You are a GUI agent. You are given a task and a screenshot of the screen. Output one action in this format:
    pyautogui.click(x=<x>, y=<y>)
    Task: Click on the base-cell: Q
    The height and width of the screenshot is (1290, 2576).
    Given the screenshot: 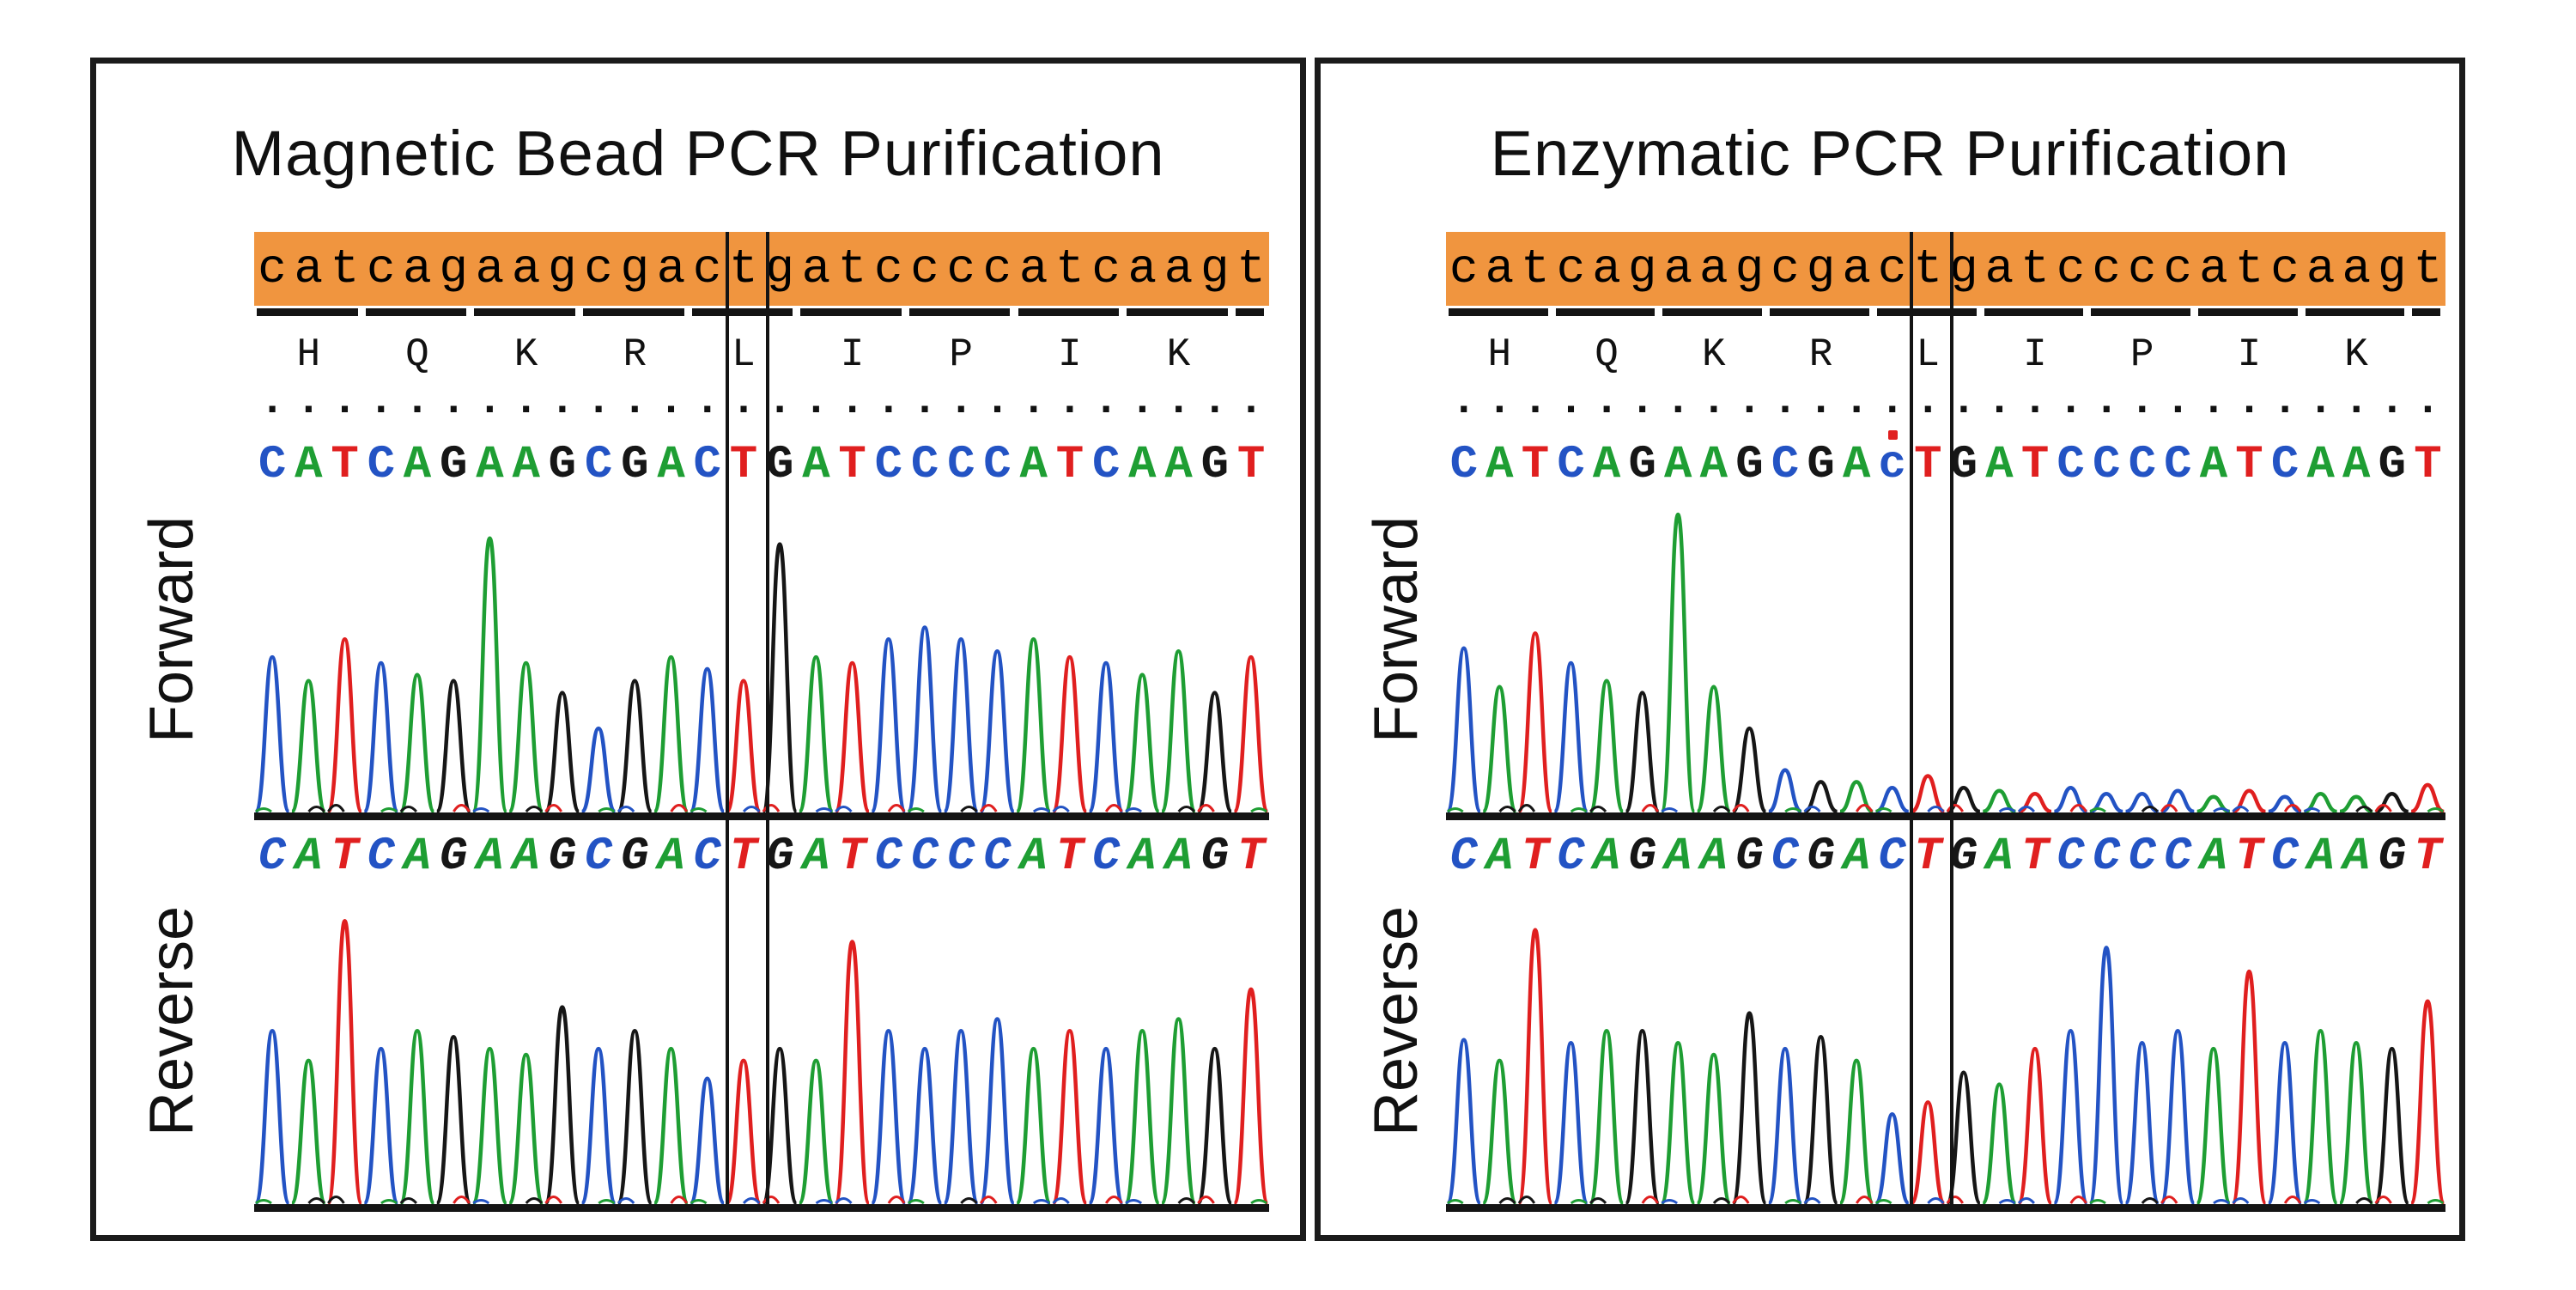 What is the action you would take?
    pyautogui.click(x=1607, y=354)
    